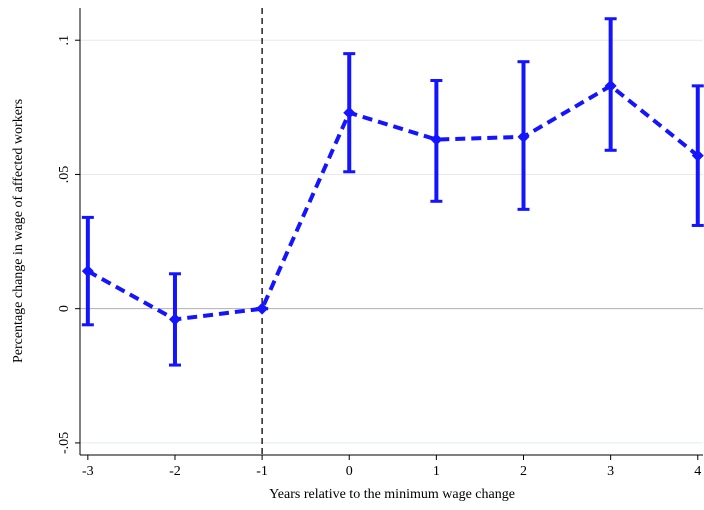 This screenshot has width=704, height=510. I want to click on y-tick-label: .05, so click(64, 175).